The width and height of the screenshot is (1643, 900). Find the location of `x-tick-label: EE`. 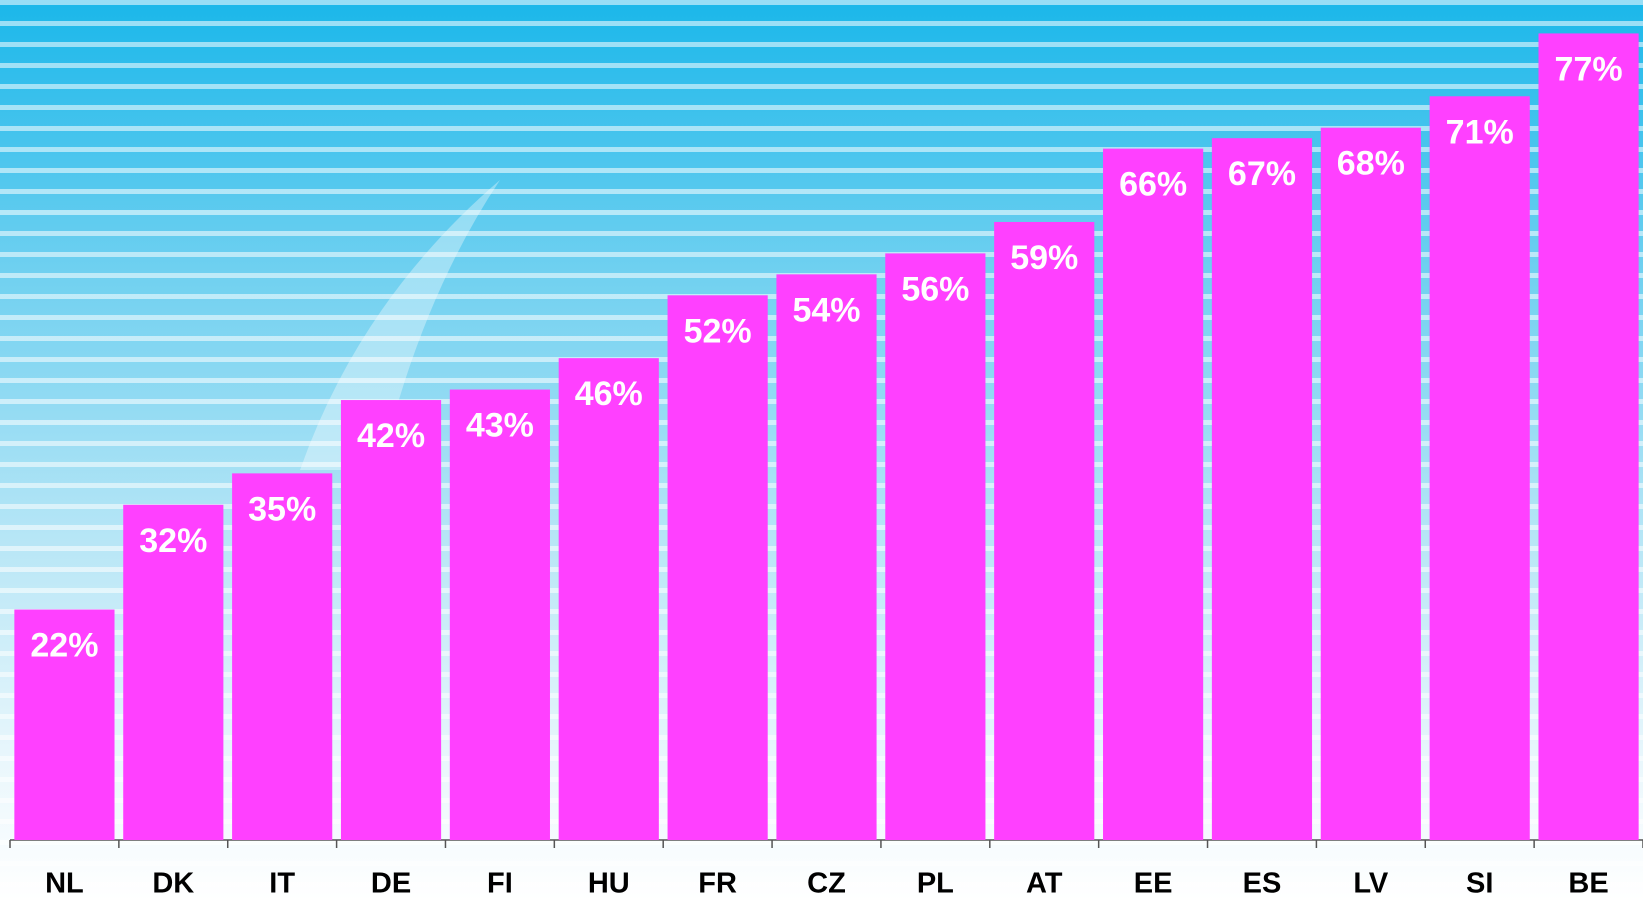

x-tick-label: EE is located at coordinates (1153, 884).